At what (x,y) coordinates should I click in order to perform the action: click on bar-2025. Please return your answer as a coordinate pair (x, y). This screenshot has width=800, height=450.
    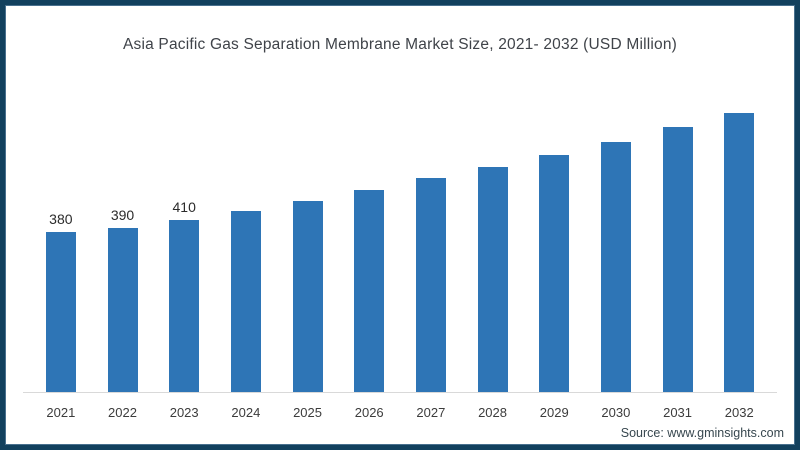
    Looking at the image, I should click on (307, 296).